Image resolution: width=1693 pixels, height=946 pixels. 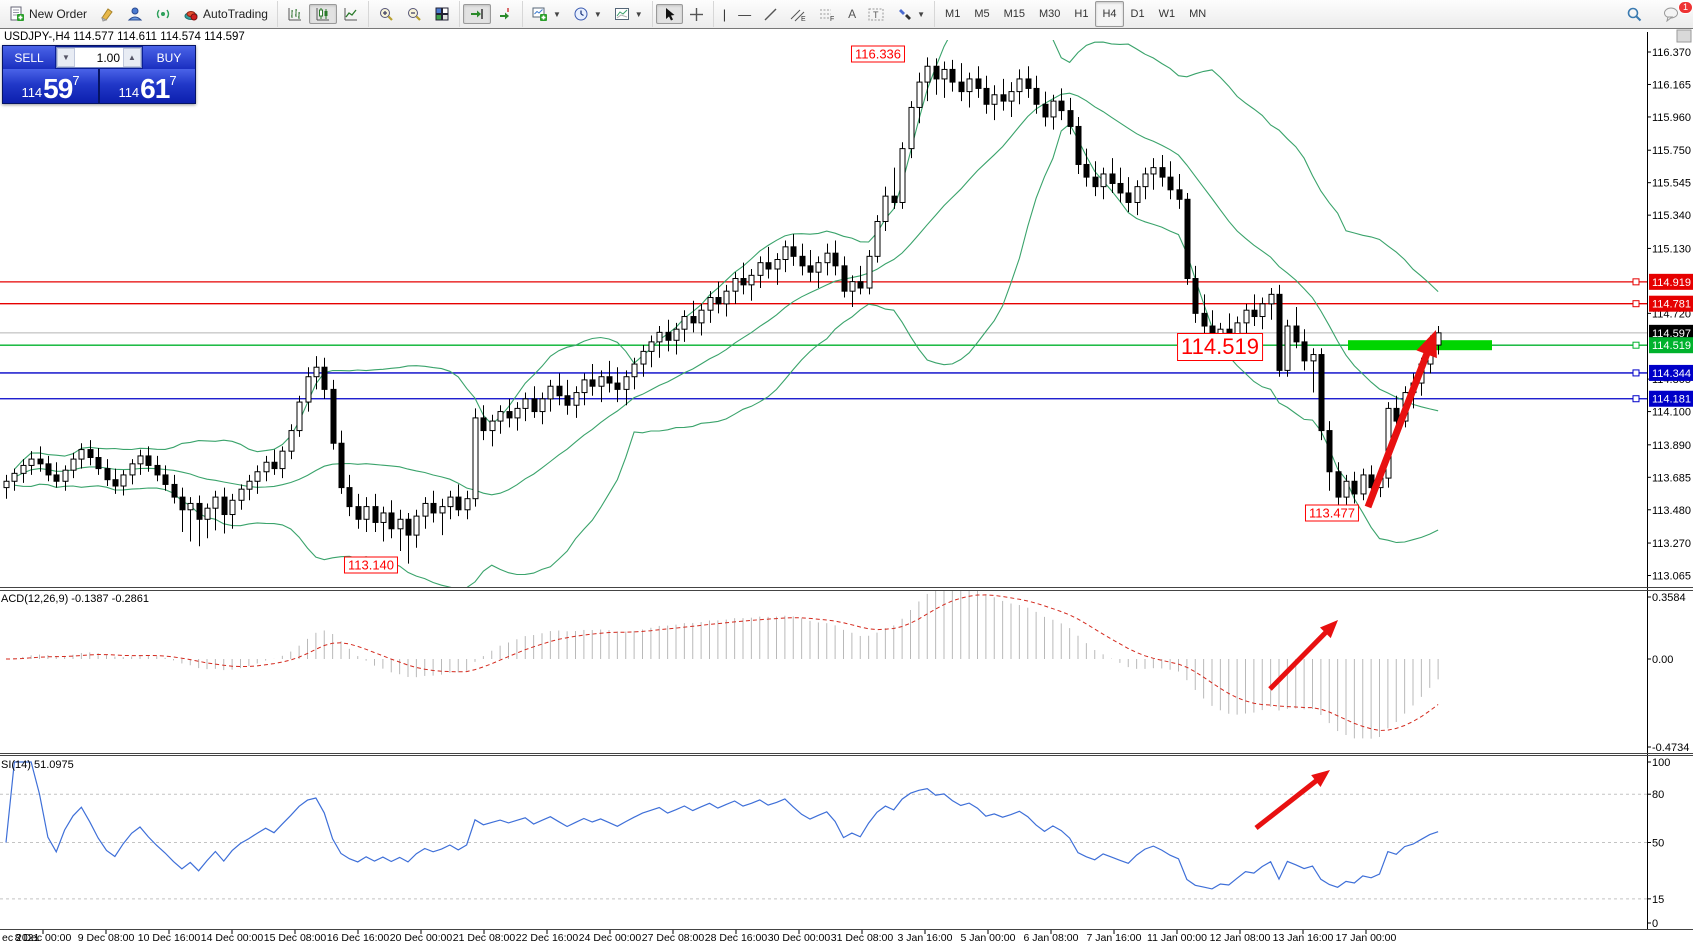 What do you see at coordinates (1014, 14) in the screenshot?
I see `timeframe-button-M15: M15` at bounding box center [1014, 14].